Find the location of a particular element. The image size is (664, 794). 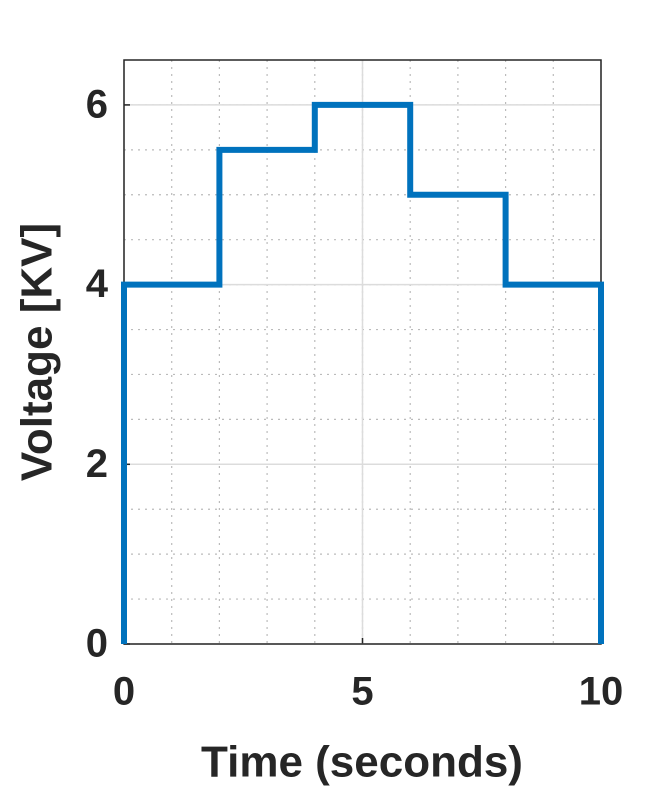

y-axis-label: Voltage [KV] is located at coordinates (37, 352).